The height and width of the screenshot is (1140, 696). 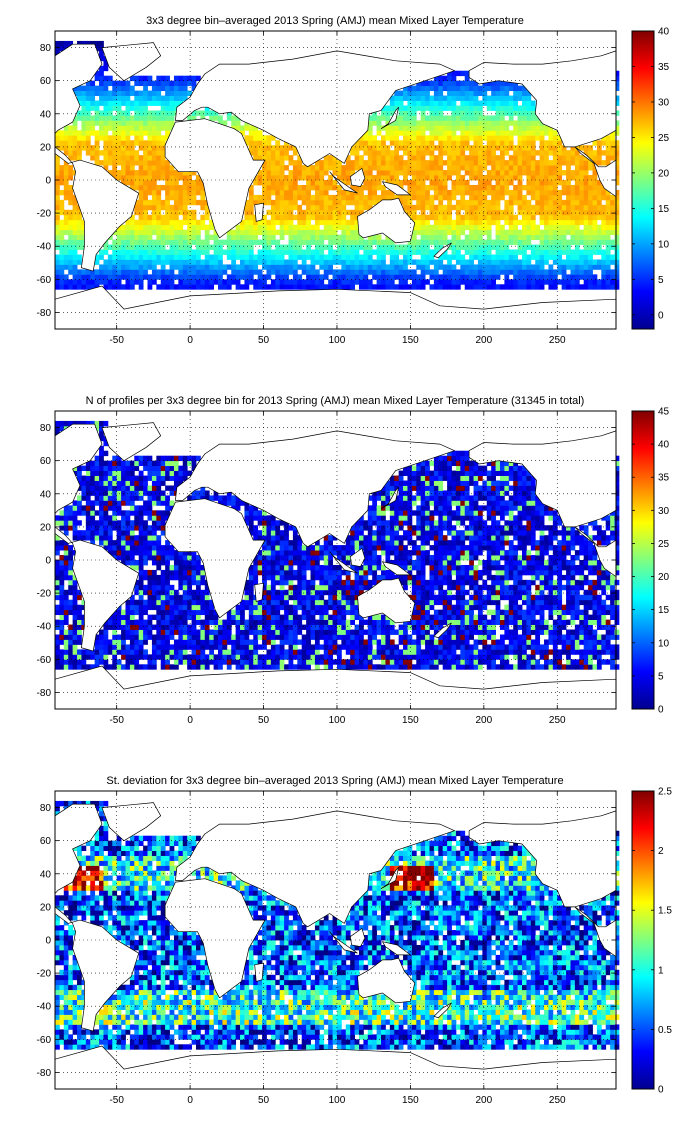 What do you see at coordinates (48, 181) in the screenshot?
I see `y-tick-label: 0` at bounding box center [48, 181].